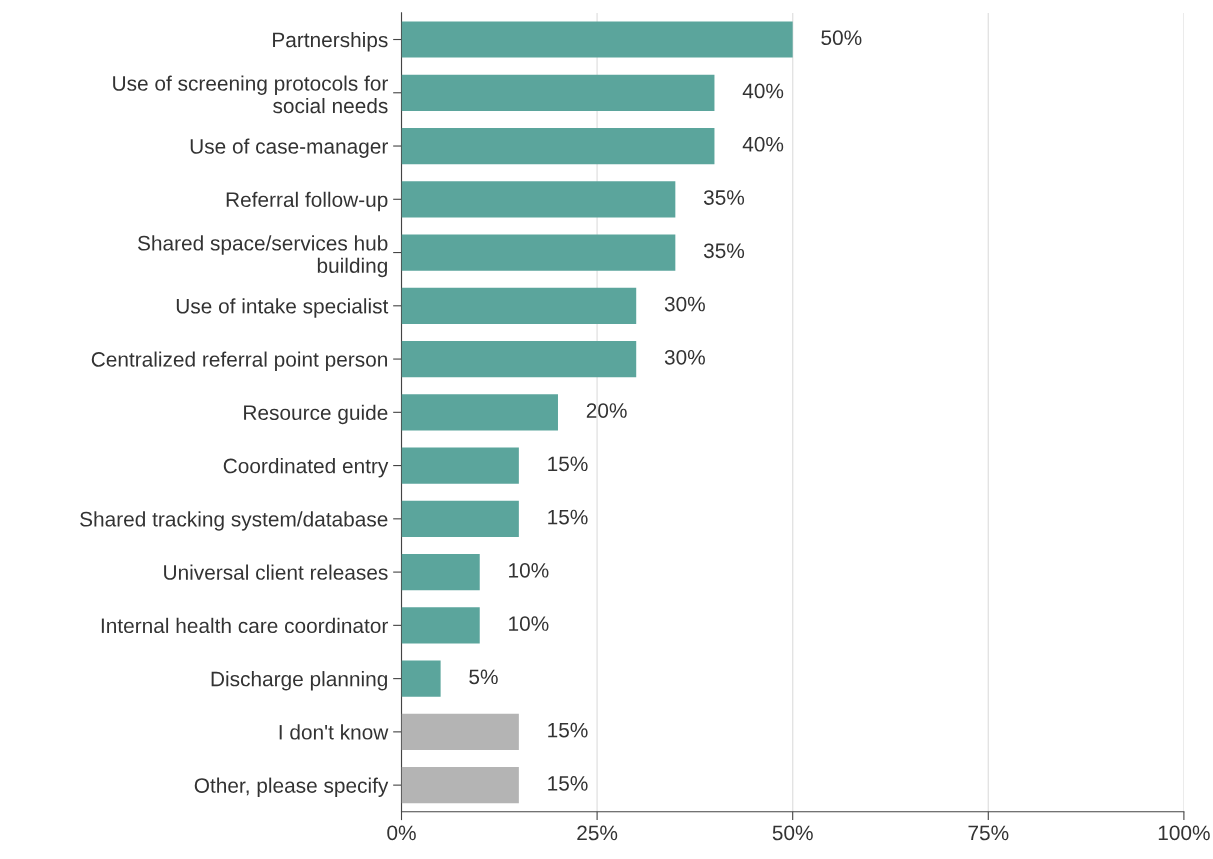  I want to click on y-tick-label: Coordinated entry, so click(306, 468).